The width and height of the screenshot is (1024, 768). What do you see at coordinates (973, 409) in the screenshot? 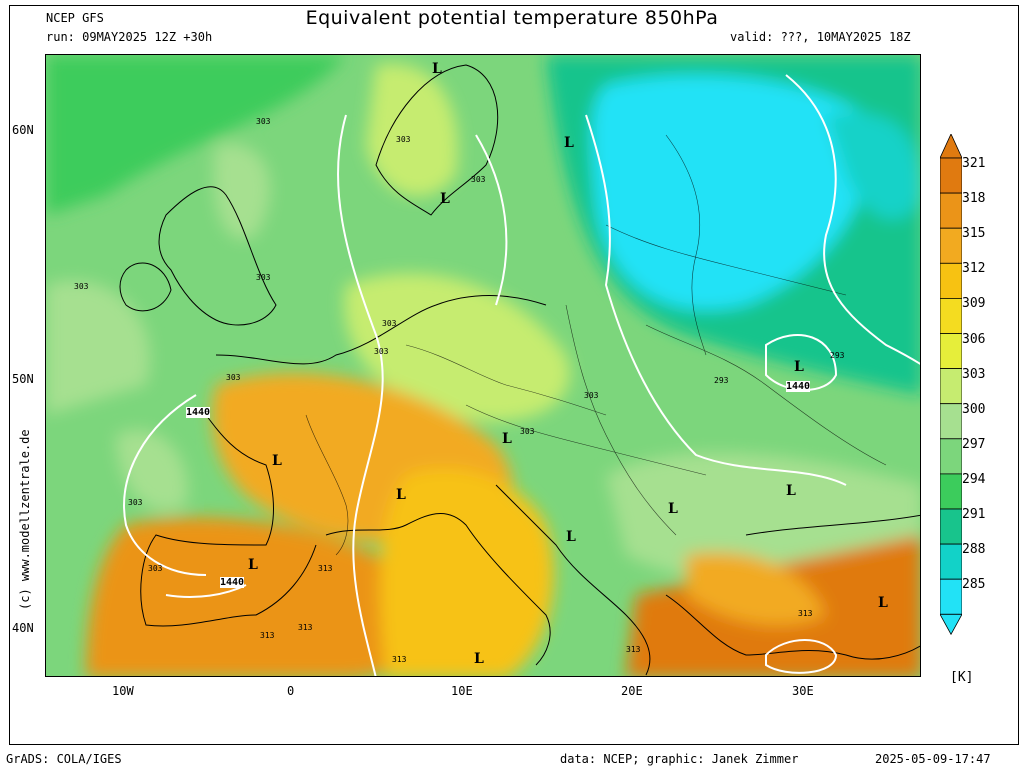
I see `colorbar-value-label: 300` at bounding box center [973, 409].